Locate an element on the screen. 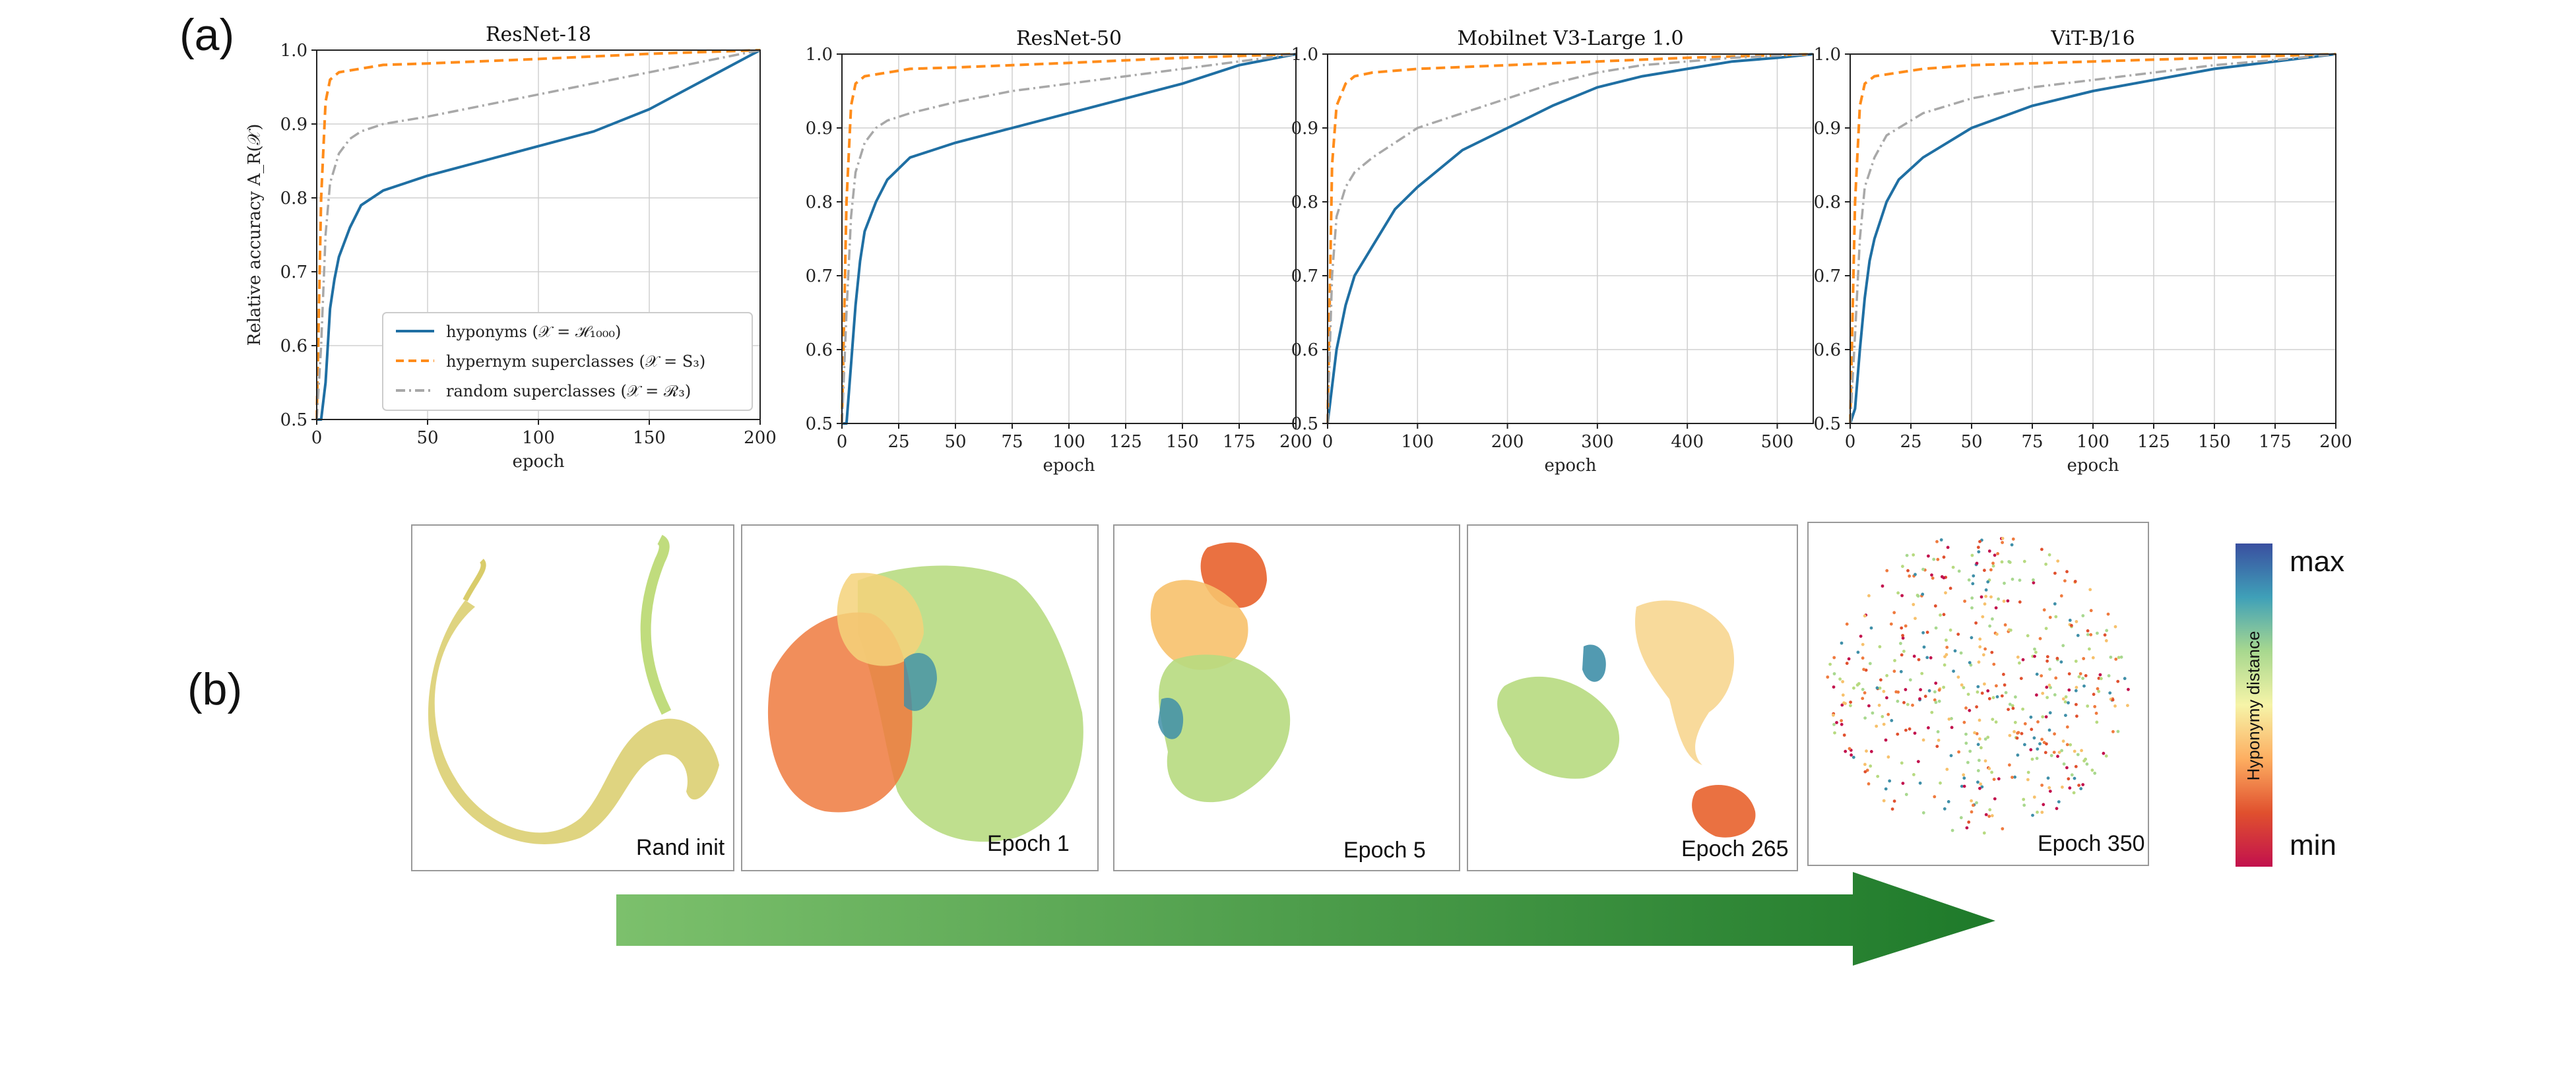 This screenshot has height=1087, width=2576. series-line-solid is located at coordinates (2092, 238).